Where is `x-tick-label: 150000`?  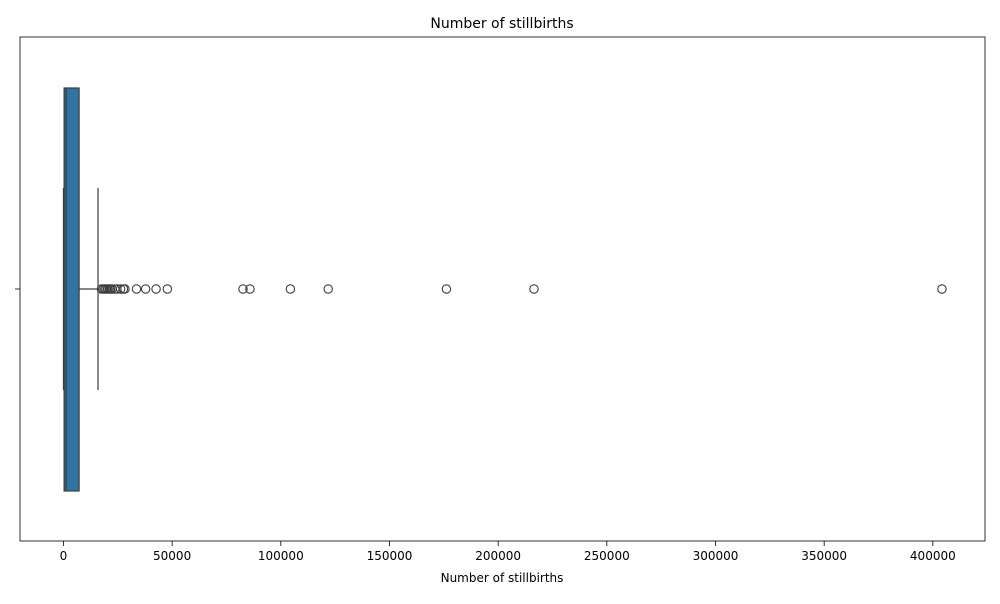 x-tick-label: 150000 is located at coordinates (390, 556).